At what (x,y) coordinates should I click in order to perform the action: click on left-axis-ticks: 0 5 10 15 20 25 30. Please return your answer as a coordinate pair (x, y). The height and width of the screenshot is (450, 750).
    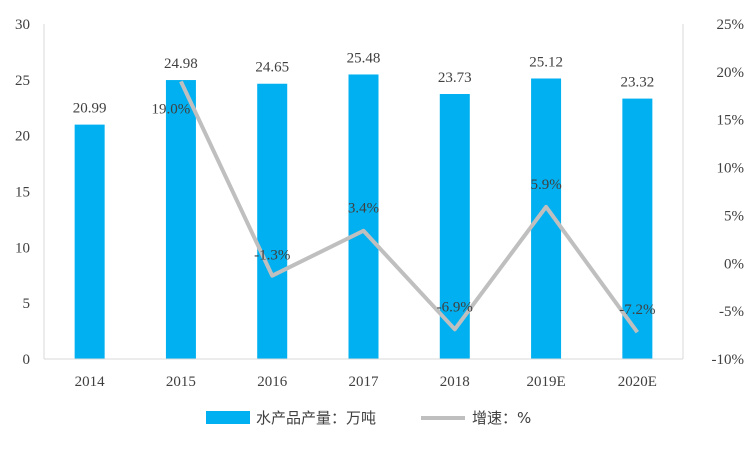
    Looking at the image, I should click on (22, 192).